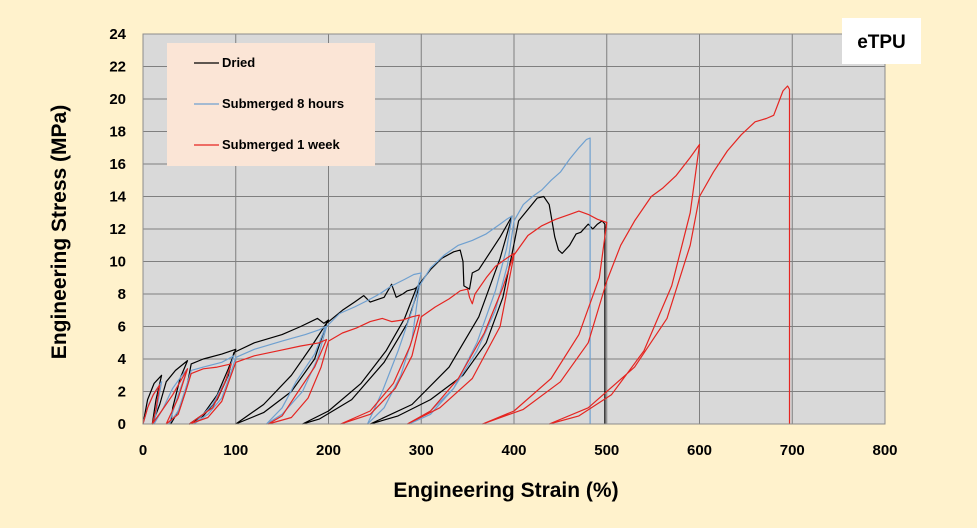 This screenshot has width=977, height=528. Describe the element at coordinates (792, 450) in the screenshot. I see `x-tick-label: 700` at that location.